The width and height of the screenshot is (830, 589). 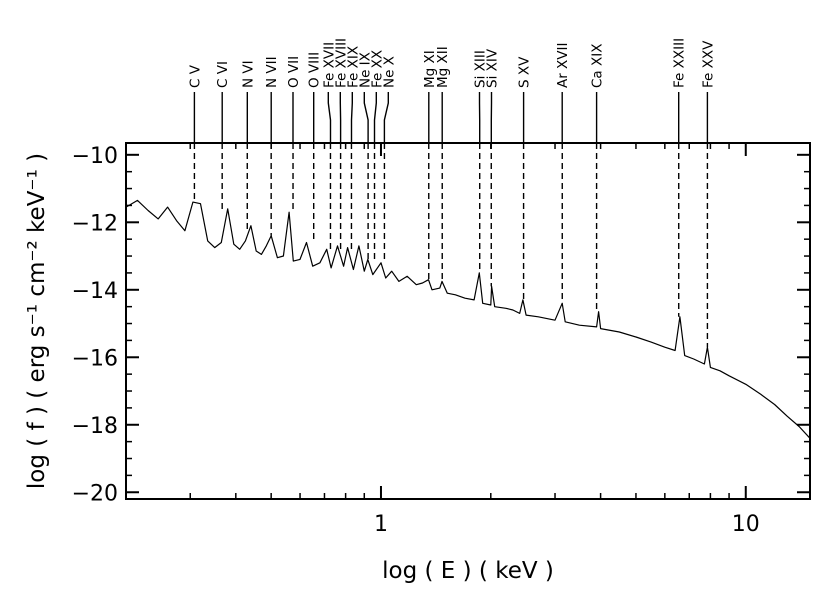 I want to click on y-tick-label: −10, so click(x=95, y=156).